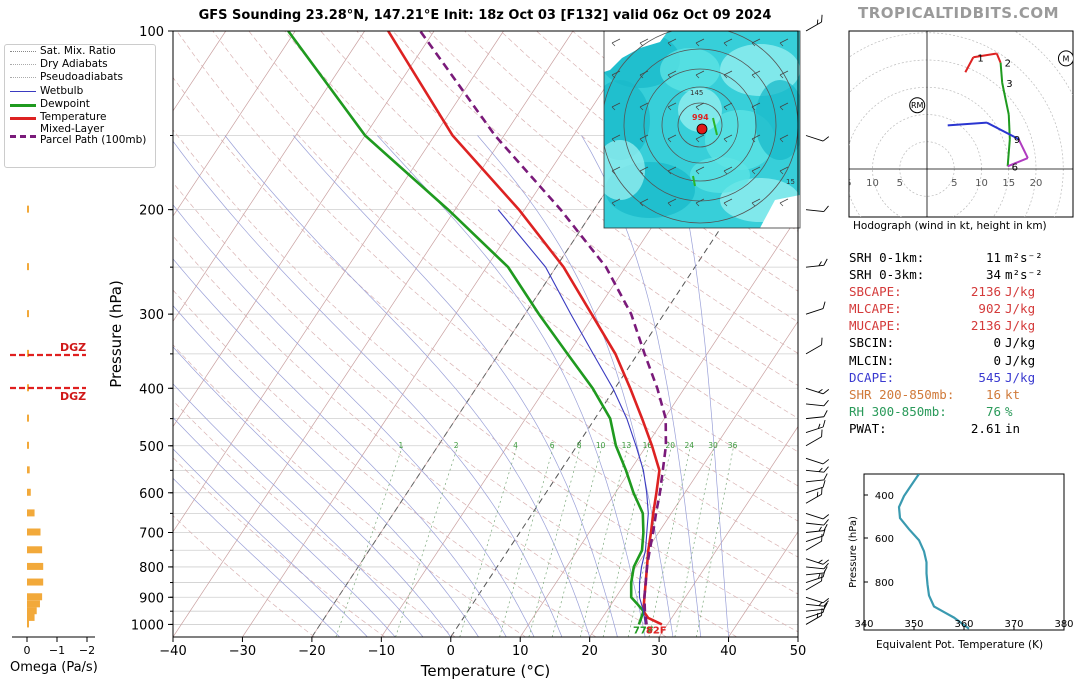 This screenshot has height=687, width=1080. I want to click on map-land, so click(780, 211).